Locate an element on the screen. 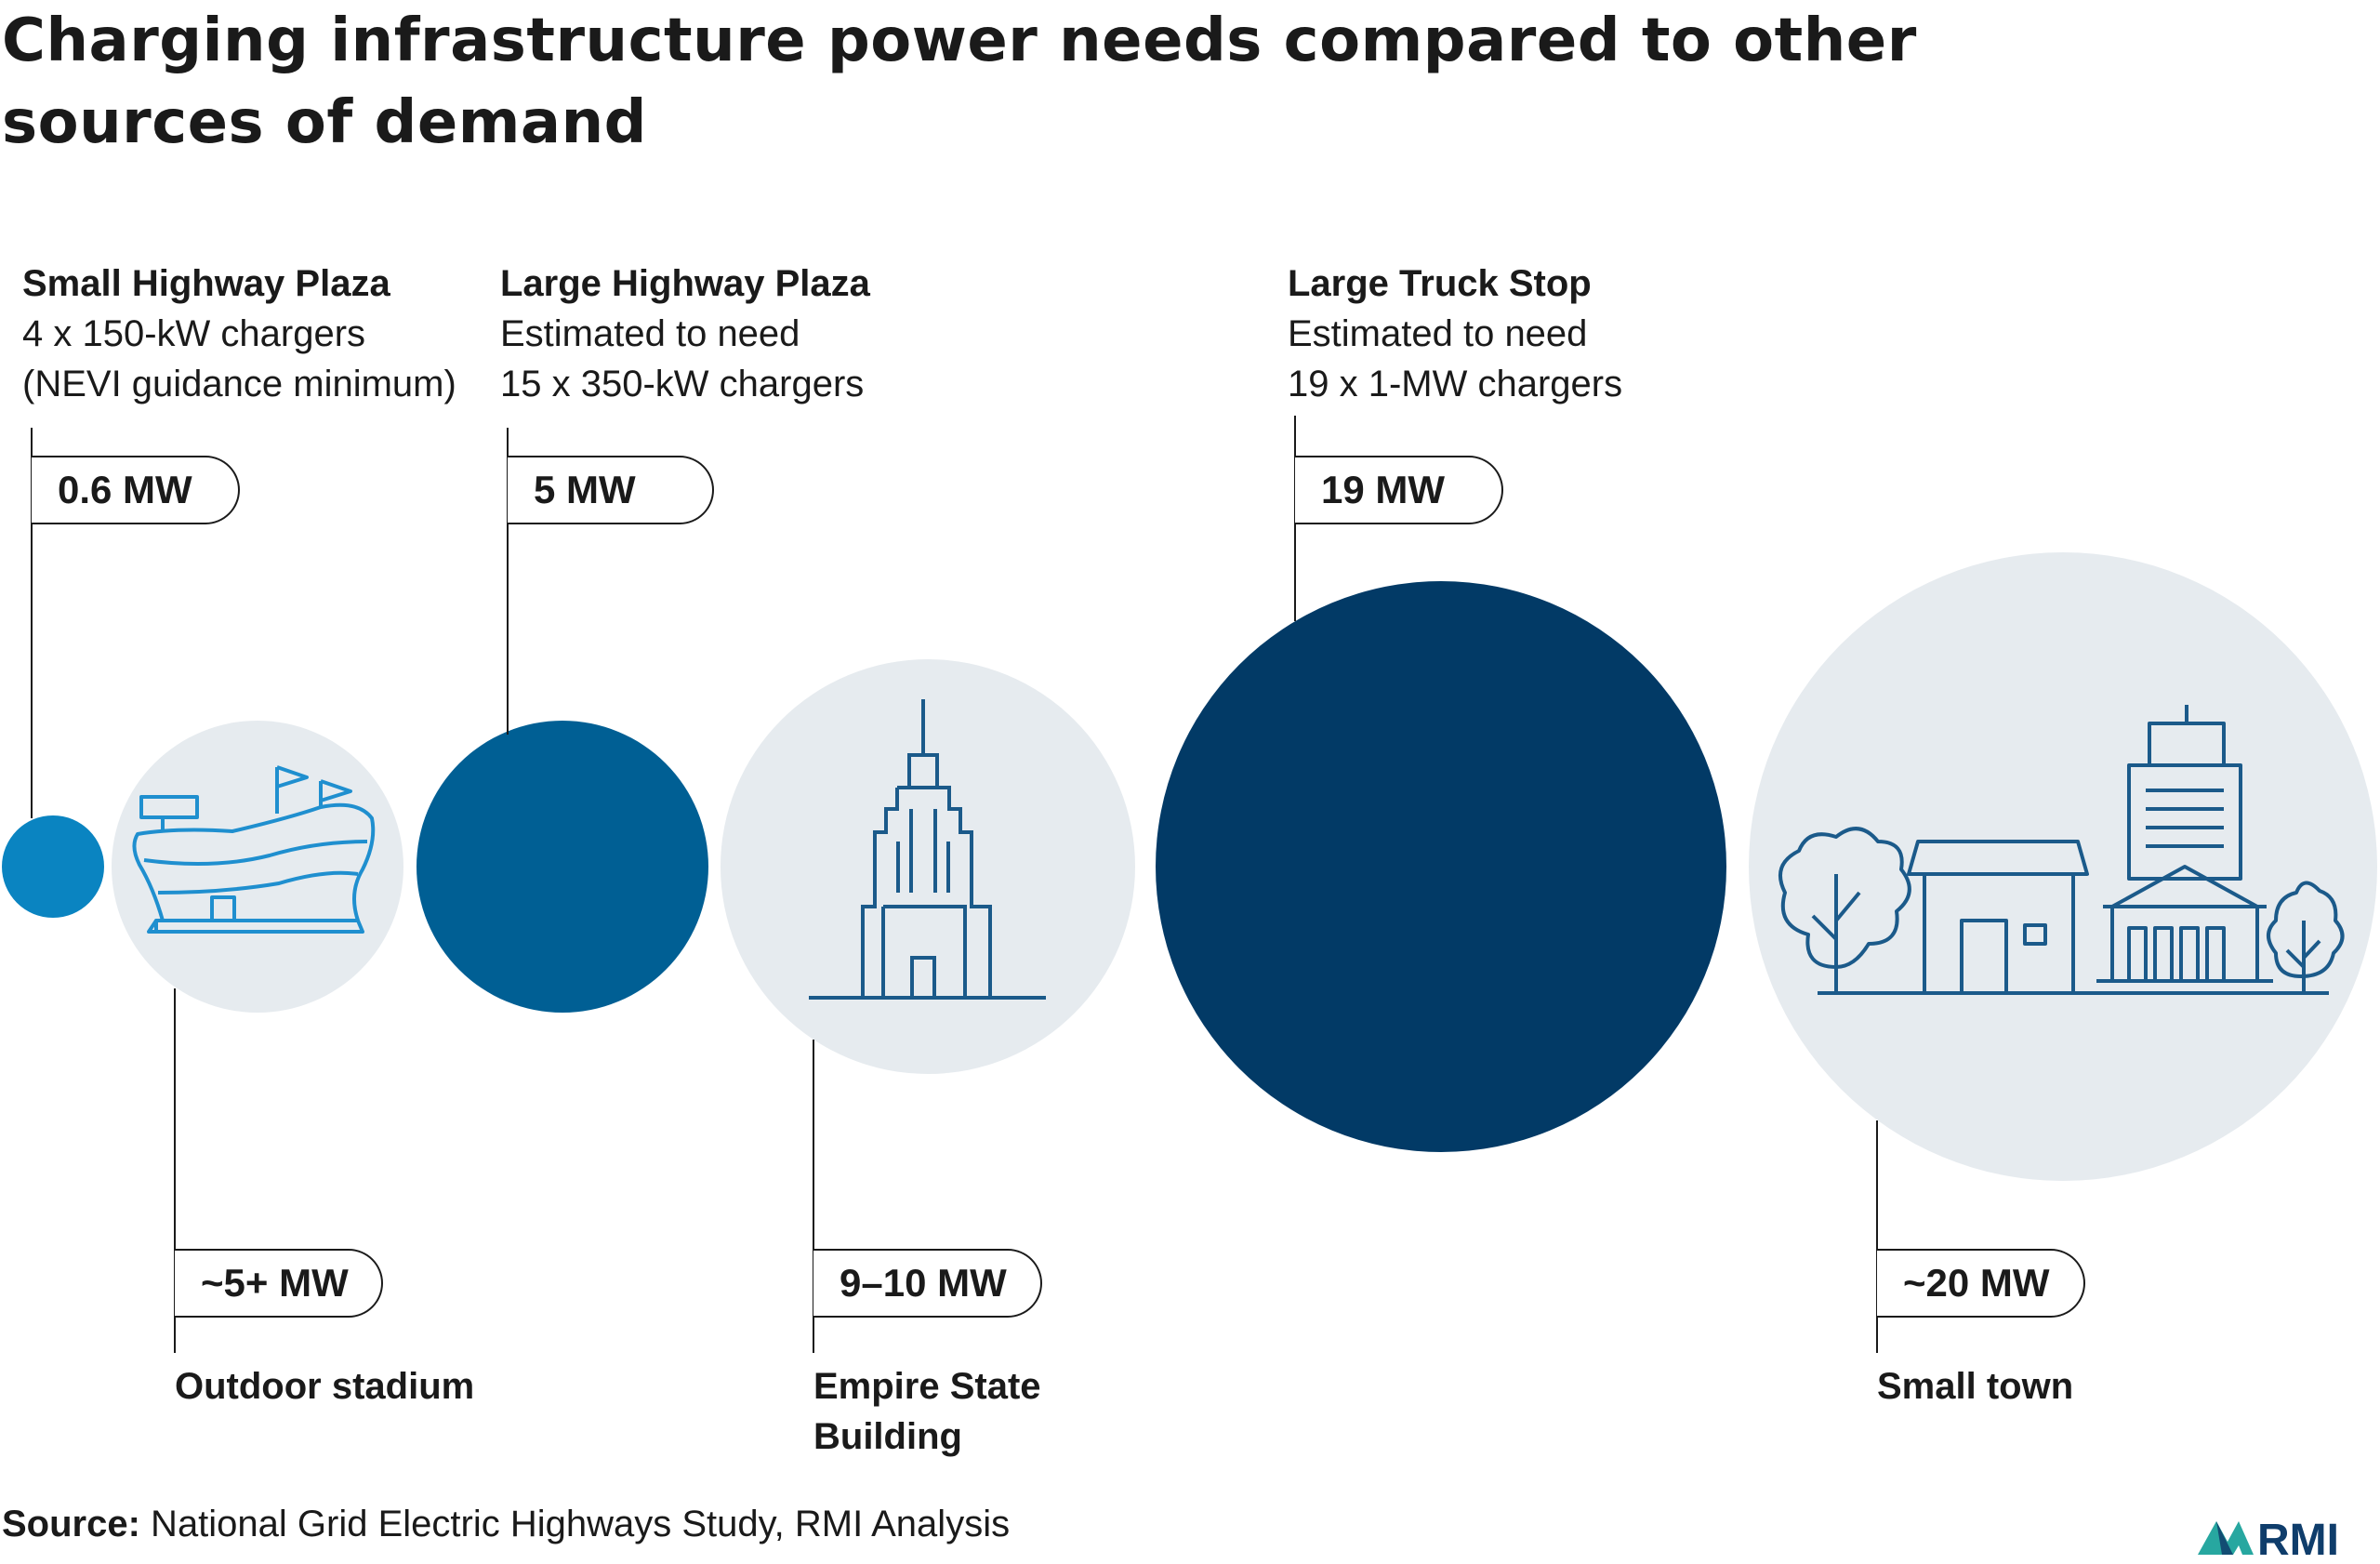 The image size is (2380, 1564). outdoor-stadium-circle is located at coordinates (257, 867).